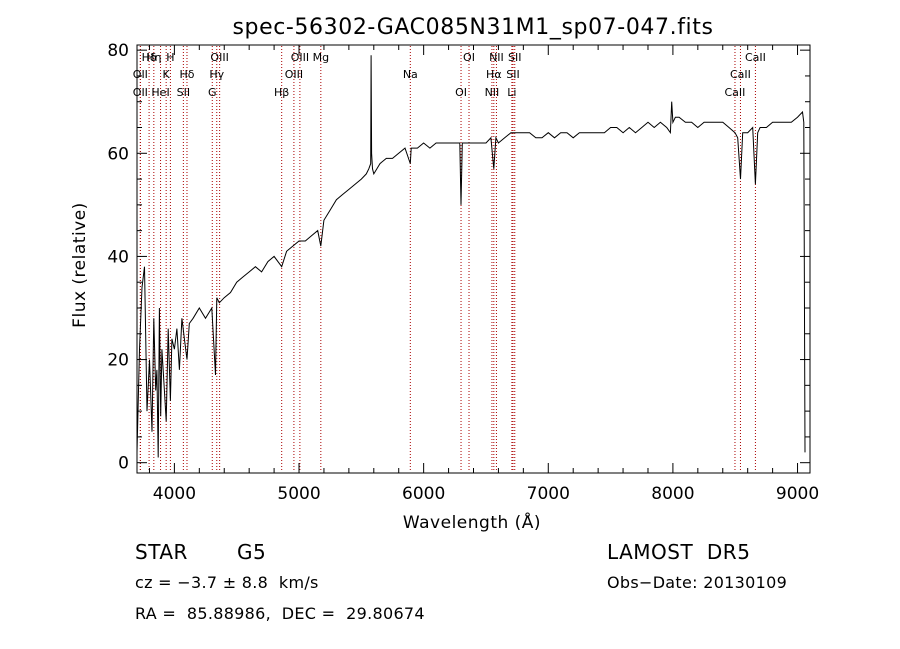 This screenshot has width=900, height=649. Describe the element at coordinates (174, 494) in the screenshot. I see `x-tick-label: 4000` at that location.